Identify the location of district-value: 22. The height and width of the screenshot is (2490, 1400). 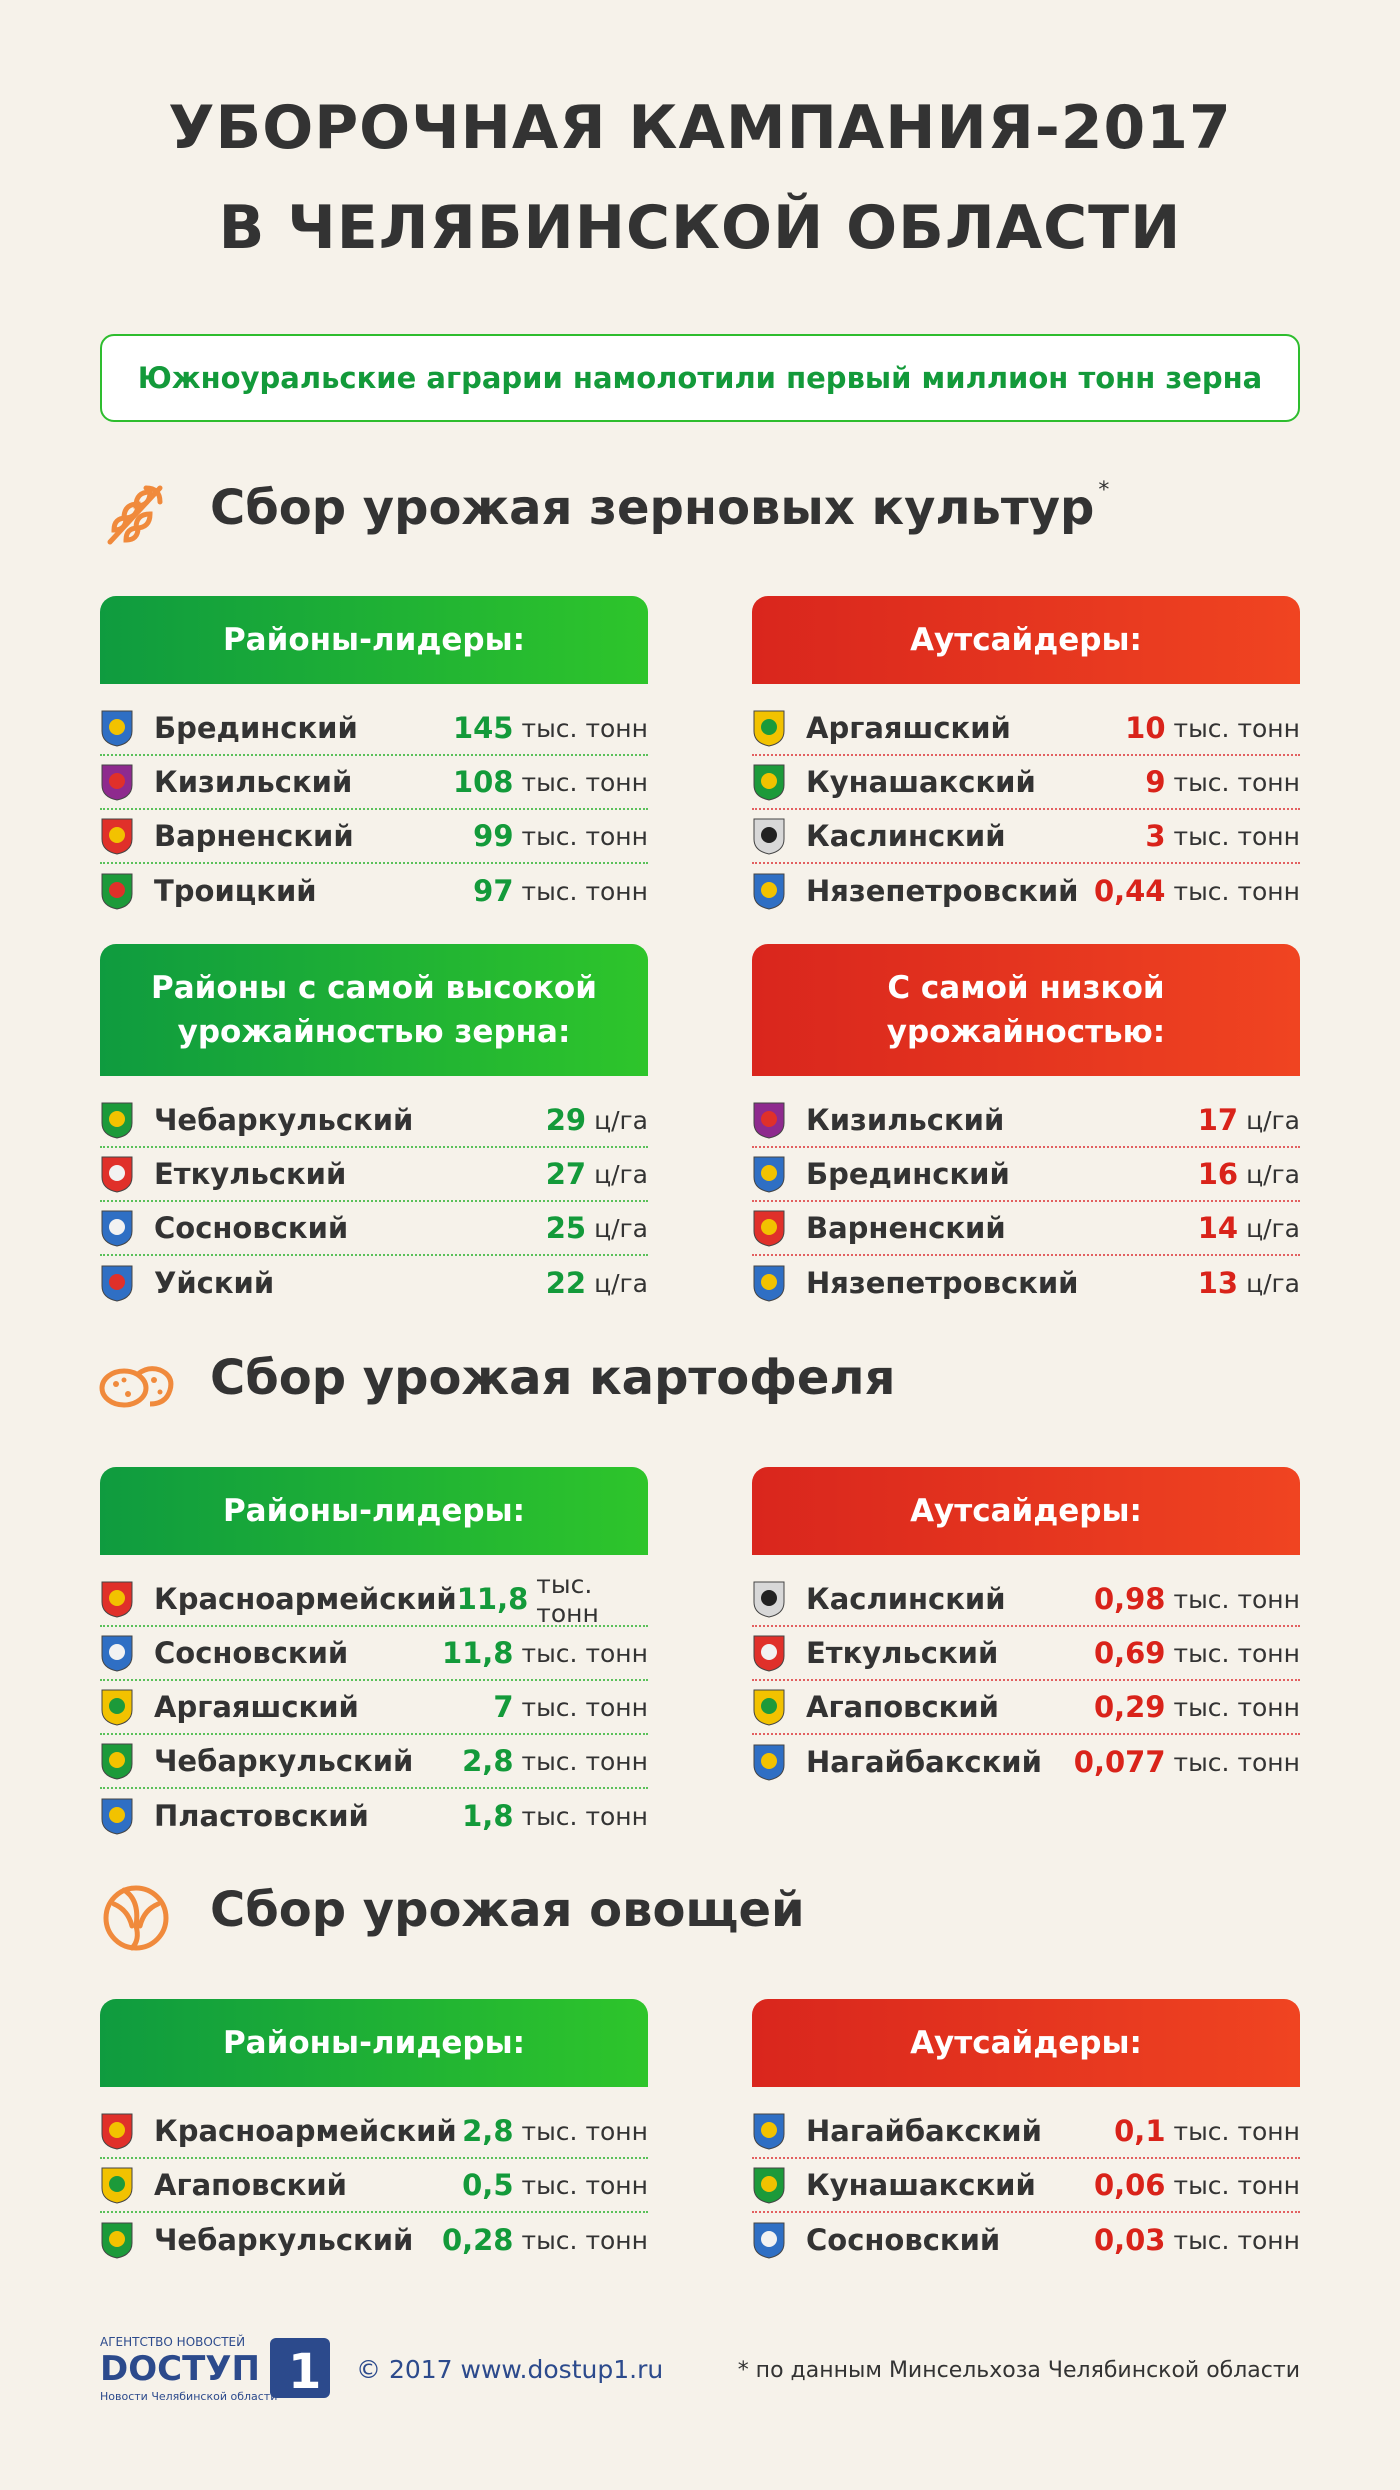
(566, 1283).